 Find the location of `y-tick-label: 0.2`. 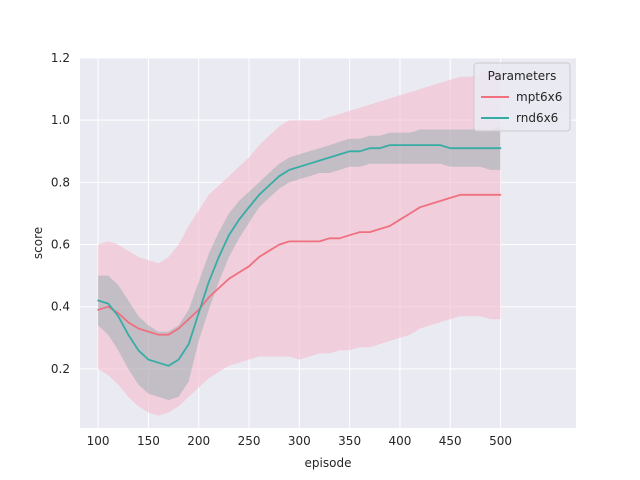

y-tick-label: 0.2 is located at coordinates (60, 369).